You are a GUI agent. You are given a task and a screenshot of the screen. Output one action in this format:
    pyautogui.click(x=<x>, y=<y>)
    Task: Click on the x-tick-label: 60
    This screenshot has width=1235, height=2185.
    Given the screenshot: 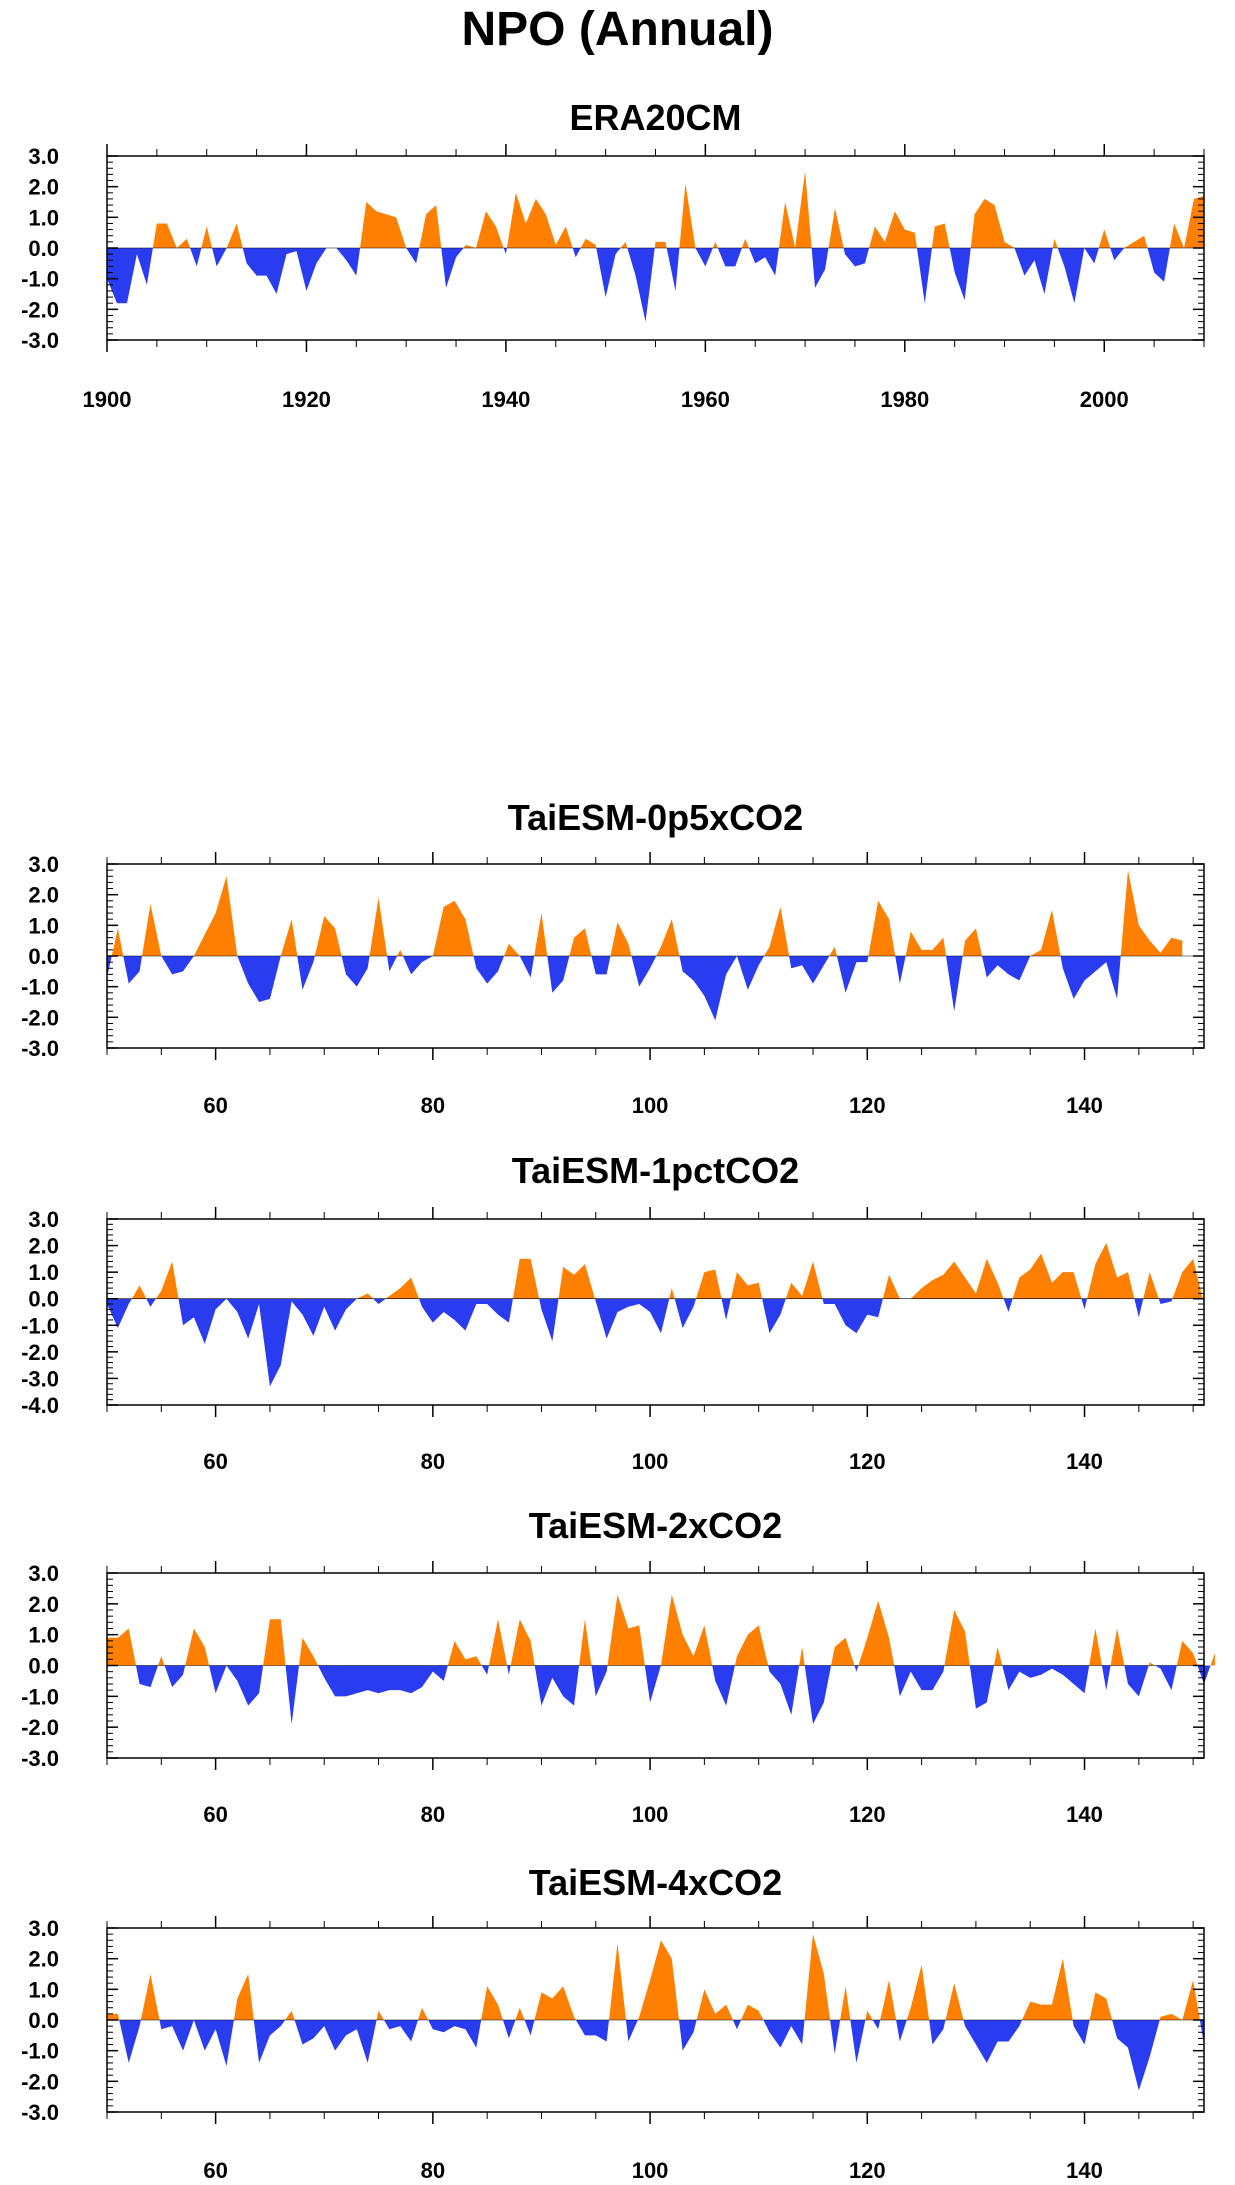 What is the action you would take?
    pyautogui.click(x=215, y=2170)
    